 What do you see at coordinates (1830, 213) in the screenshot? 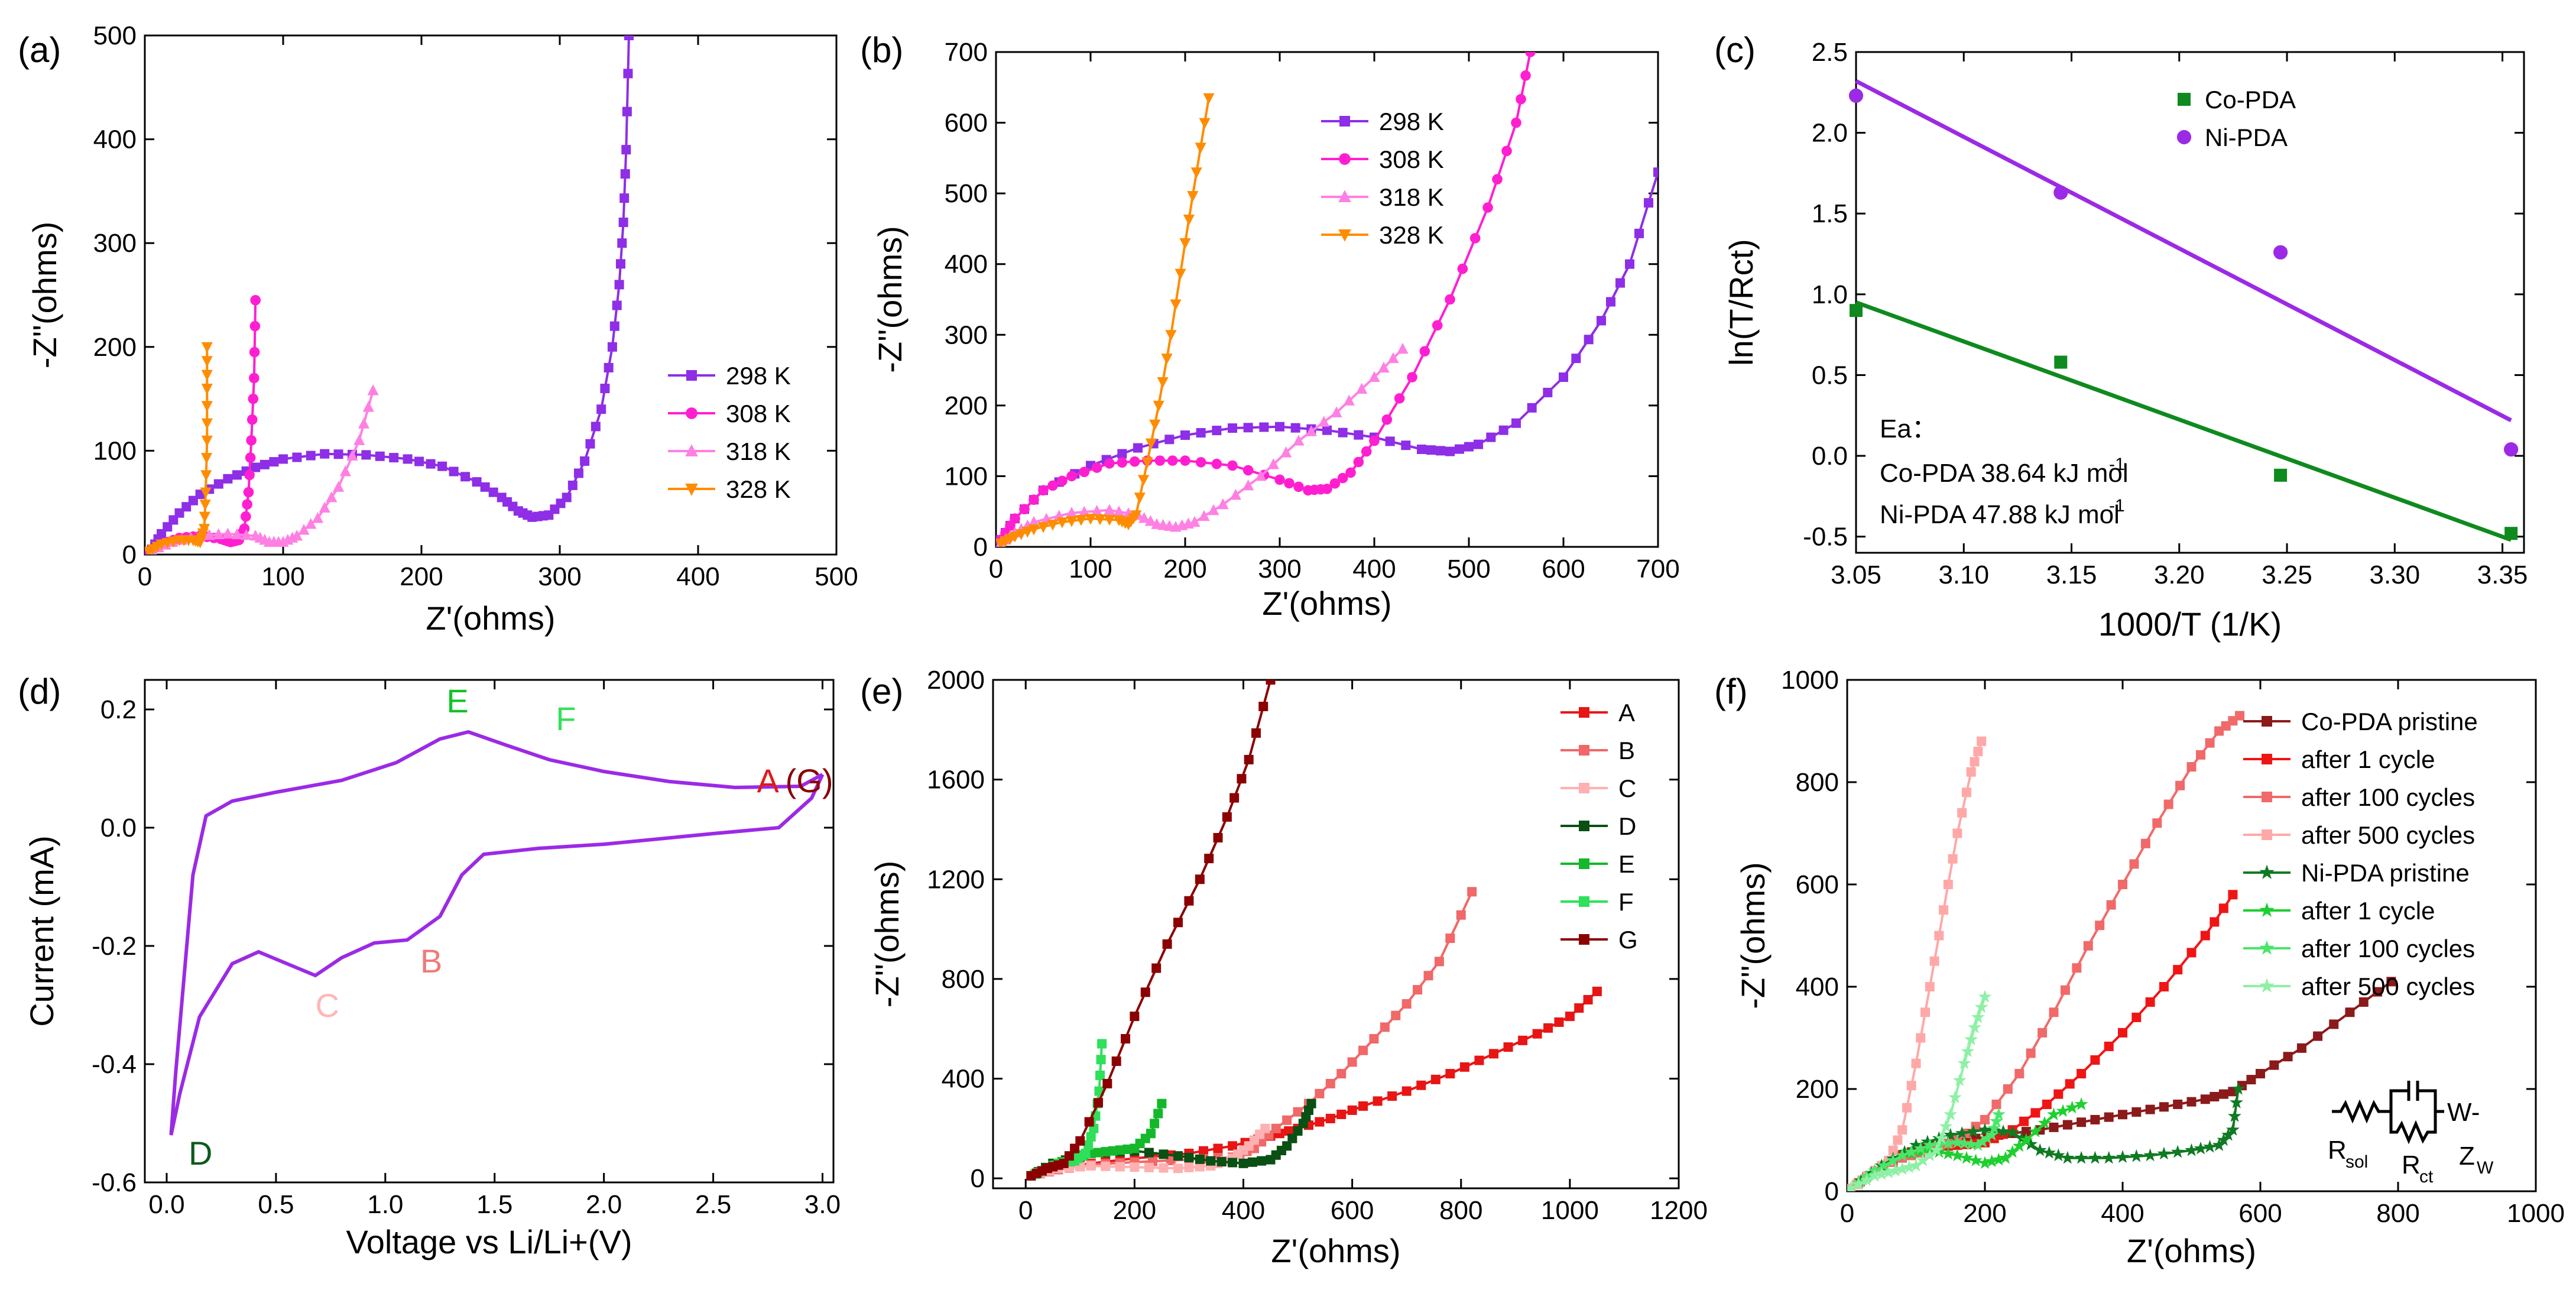
I see `y-tick-label: 1.5` at bounding box center [1830, 213].